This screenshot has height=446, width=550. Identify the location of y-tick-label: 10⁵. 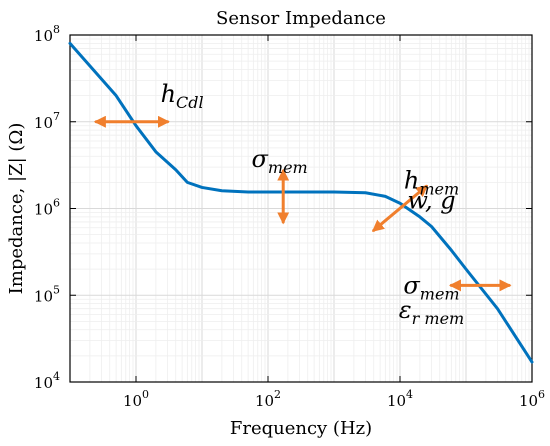
(47, 294).